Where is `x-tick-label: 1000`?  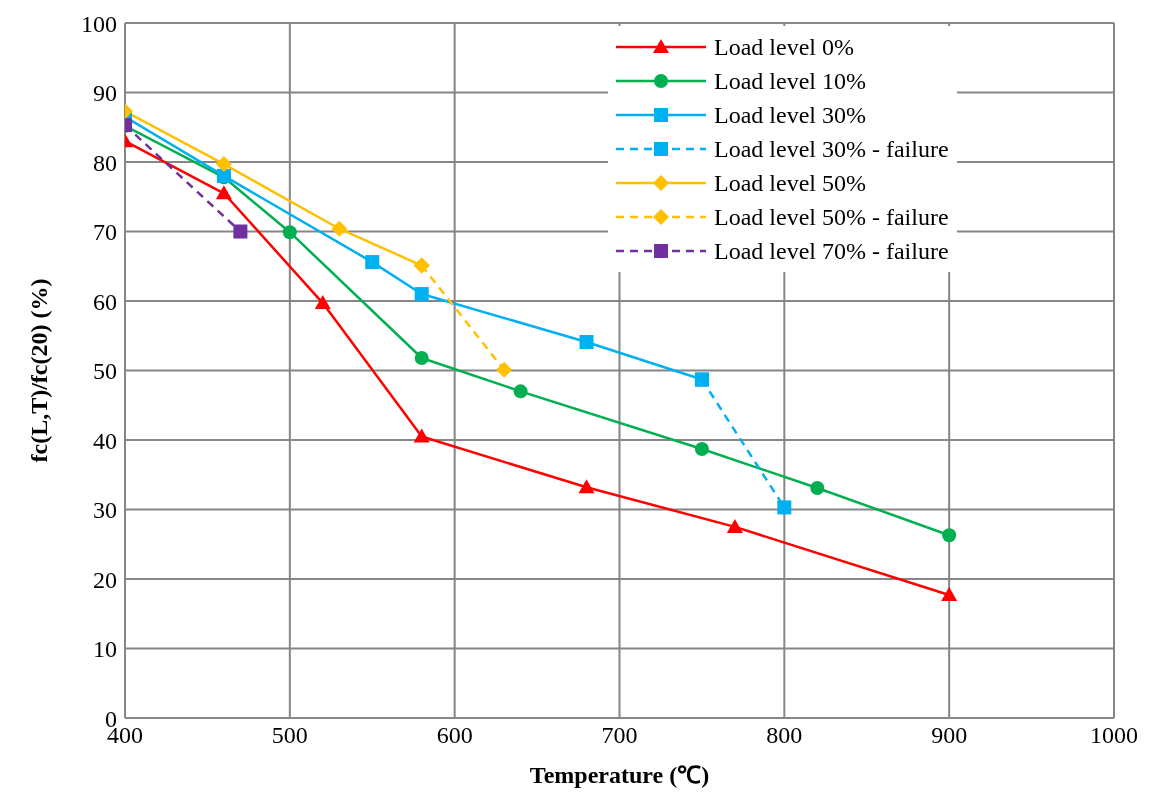
x-tick-label: 1000 is located at coordinates (1114, 735).